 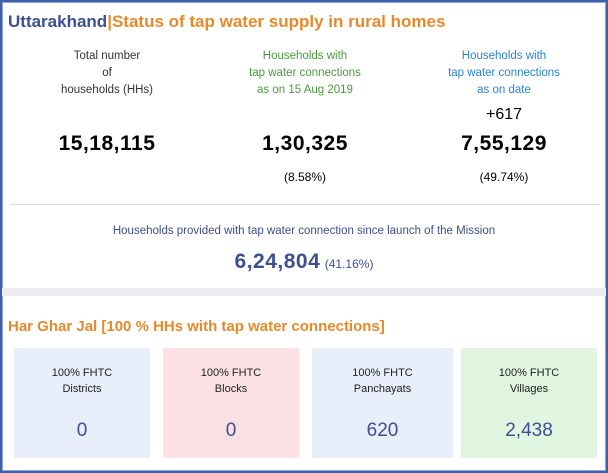 What do you see at coordinates (277, 261) in the screenshot?
I see `mission-value: 6,24,804` at bounding box center [277, 261].